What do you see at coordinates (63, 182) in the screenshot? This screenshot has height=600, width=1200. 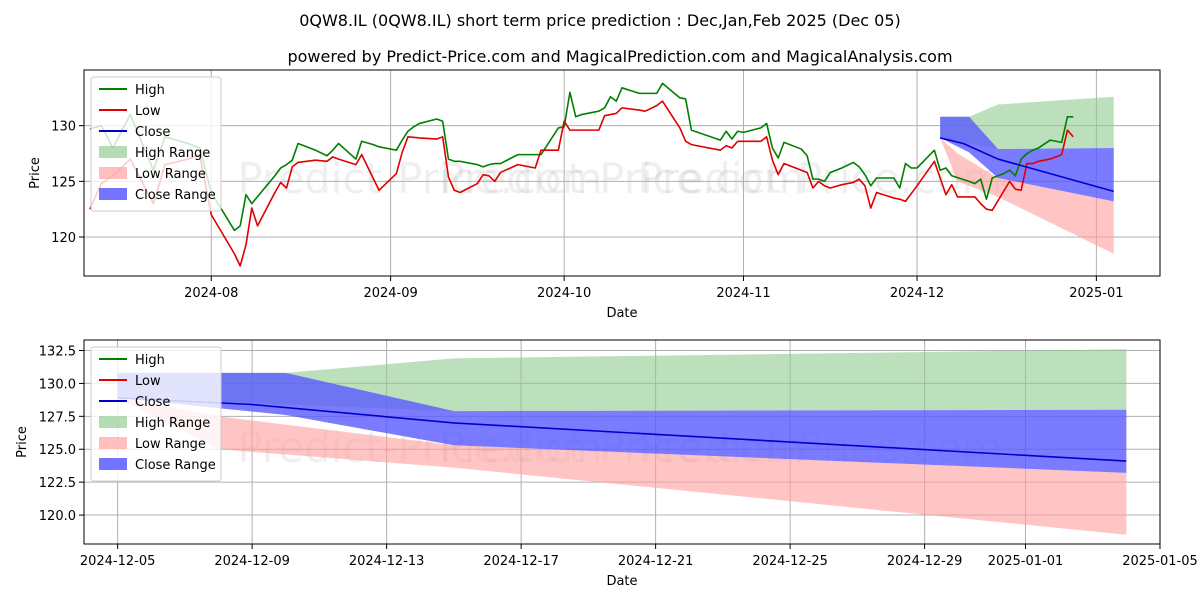 I see `y-tick-label: 125` at bounding box center [63, 182].